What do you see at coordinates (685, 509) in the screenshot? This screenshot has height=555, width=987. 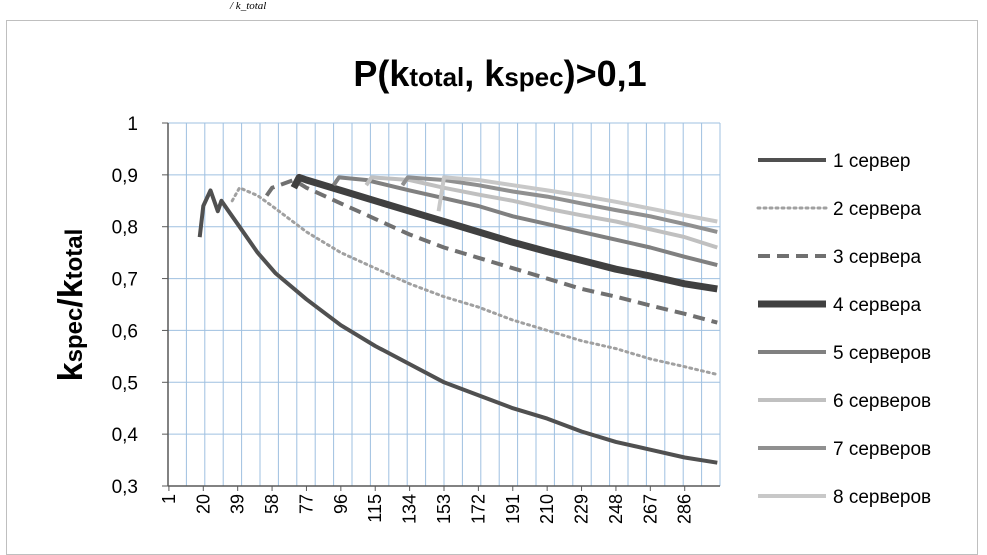 I see `x-tick-label: 286` at bounding box center [685, 509].